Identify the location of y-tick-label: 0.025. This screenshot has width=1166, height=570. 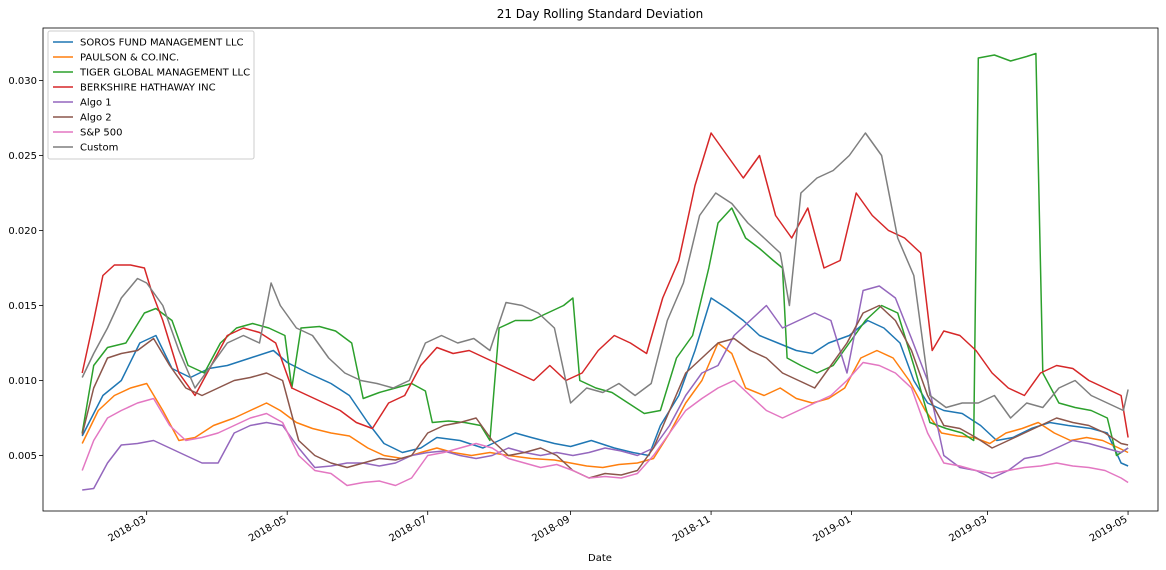
(22, 156).